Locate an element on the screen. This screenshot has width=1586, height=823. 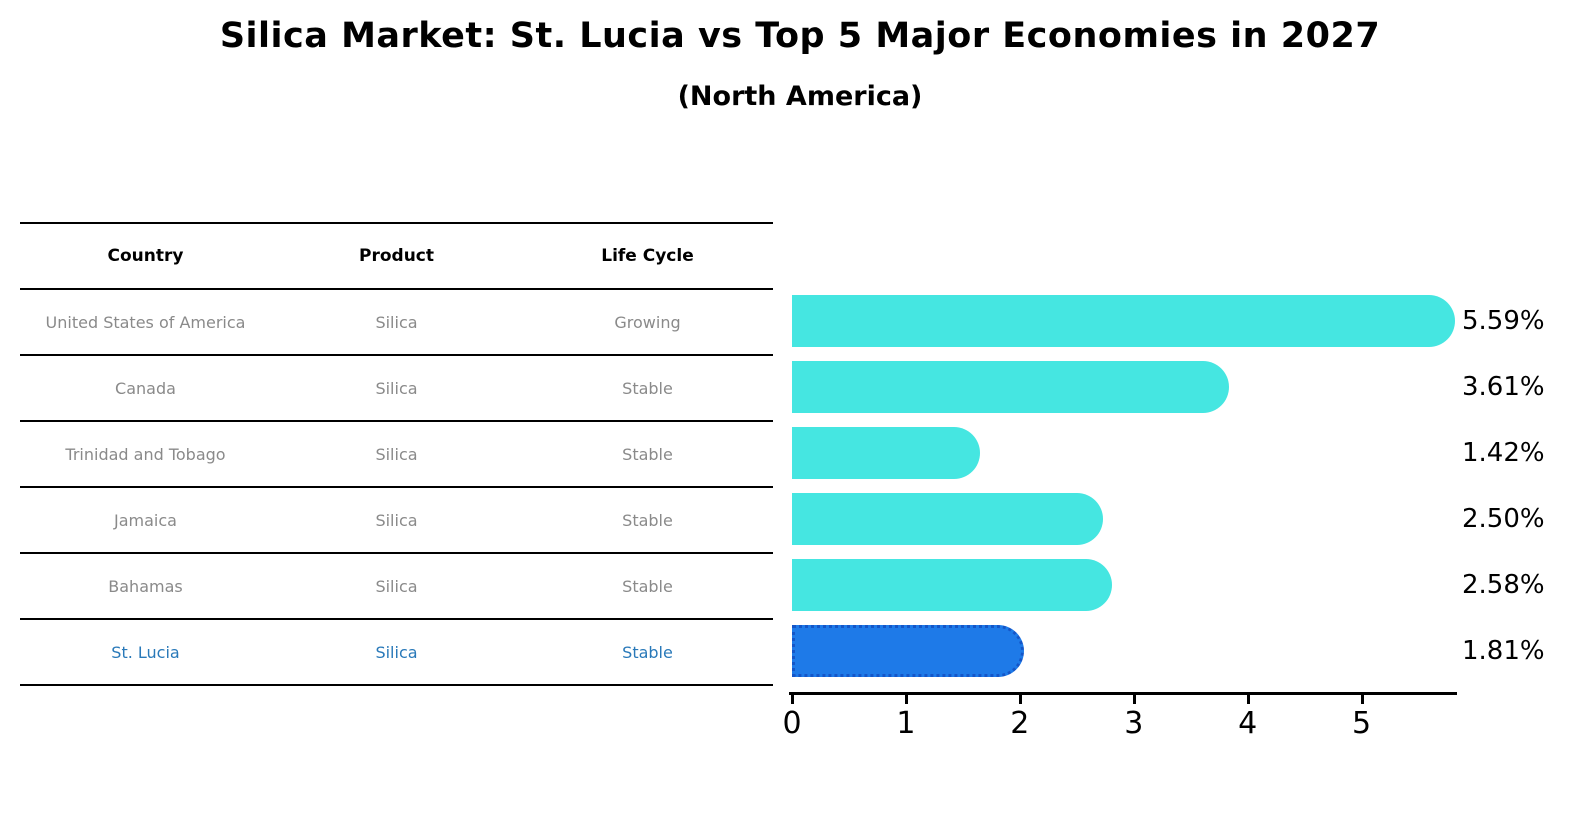
table-header-product: Product is located at coordinates (396, 256).